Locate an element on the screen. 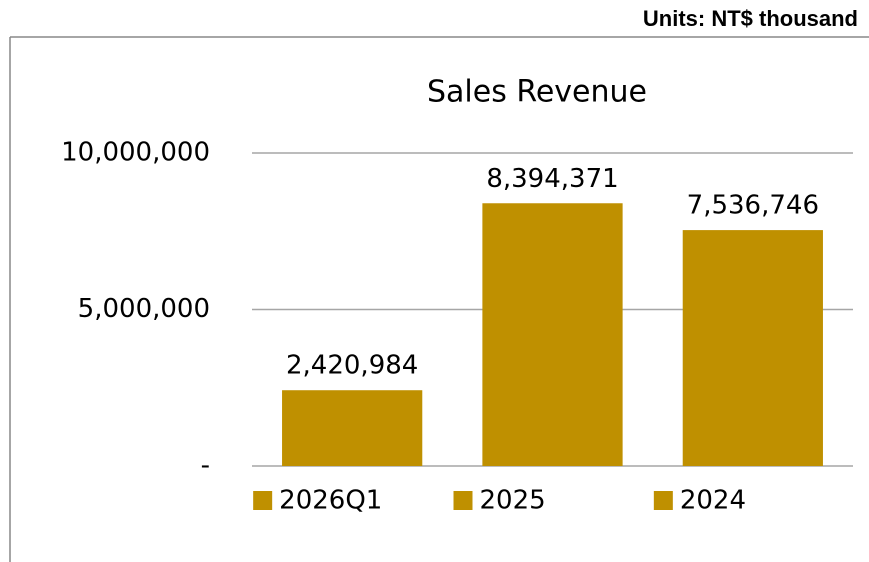 The height and width of the screenshot is (562, 869). value-label: 2,420,984 is located at coordinates (352, 366).